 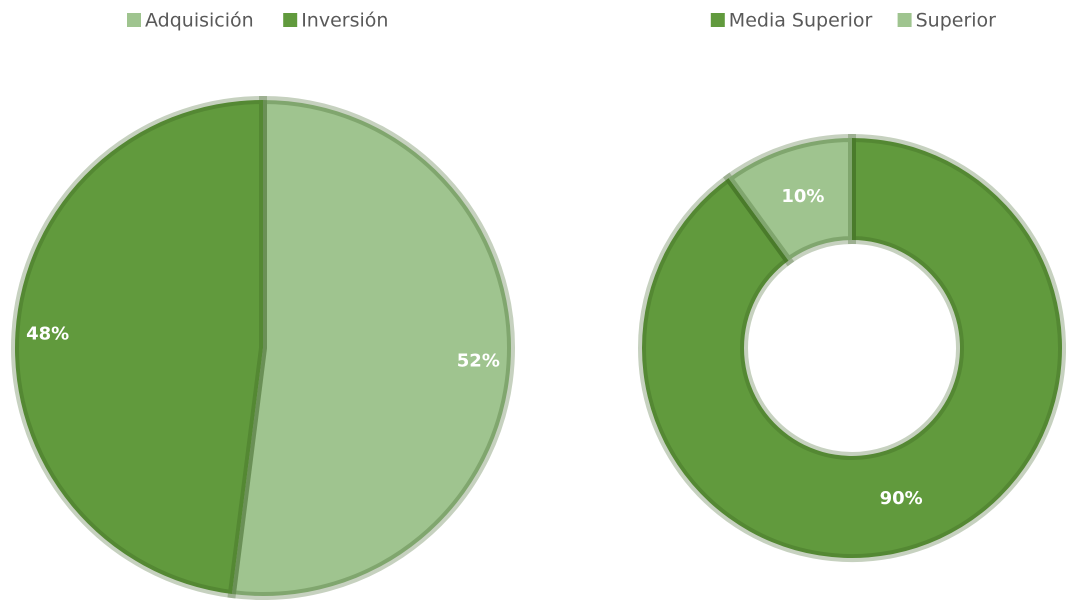 I want to click on slice, so click(x=789, y=200).